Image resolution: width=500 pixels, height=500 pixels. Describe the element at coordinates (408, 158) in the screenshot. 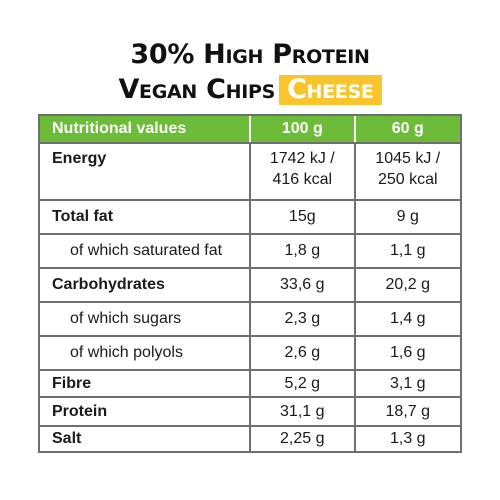

I see `energy-kj-60g: 1045 kJ /` at that location.